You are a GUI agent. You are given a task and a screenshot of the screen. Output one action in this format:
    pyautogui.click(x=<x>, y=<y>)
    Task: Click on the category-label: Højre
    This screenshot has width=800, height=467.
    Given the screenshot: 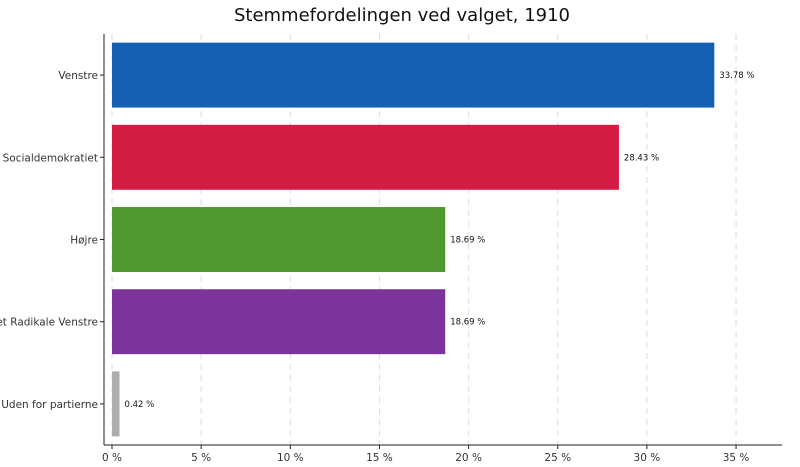 What is the action you would take?
    pyautogui.click(x=84, y=241)
    